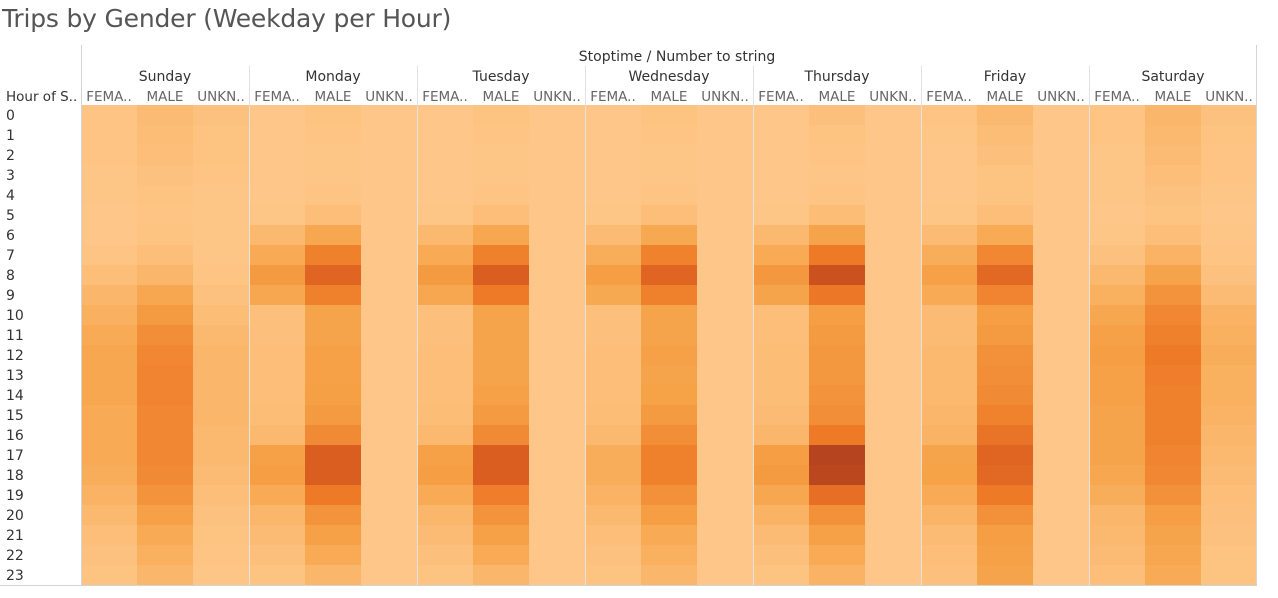  Describe the element at coordinates (949, 475) in the screenshot. I see `heatmap-cell-friday-fema-h18` at that location.